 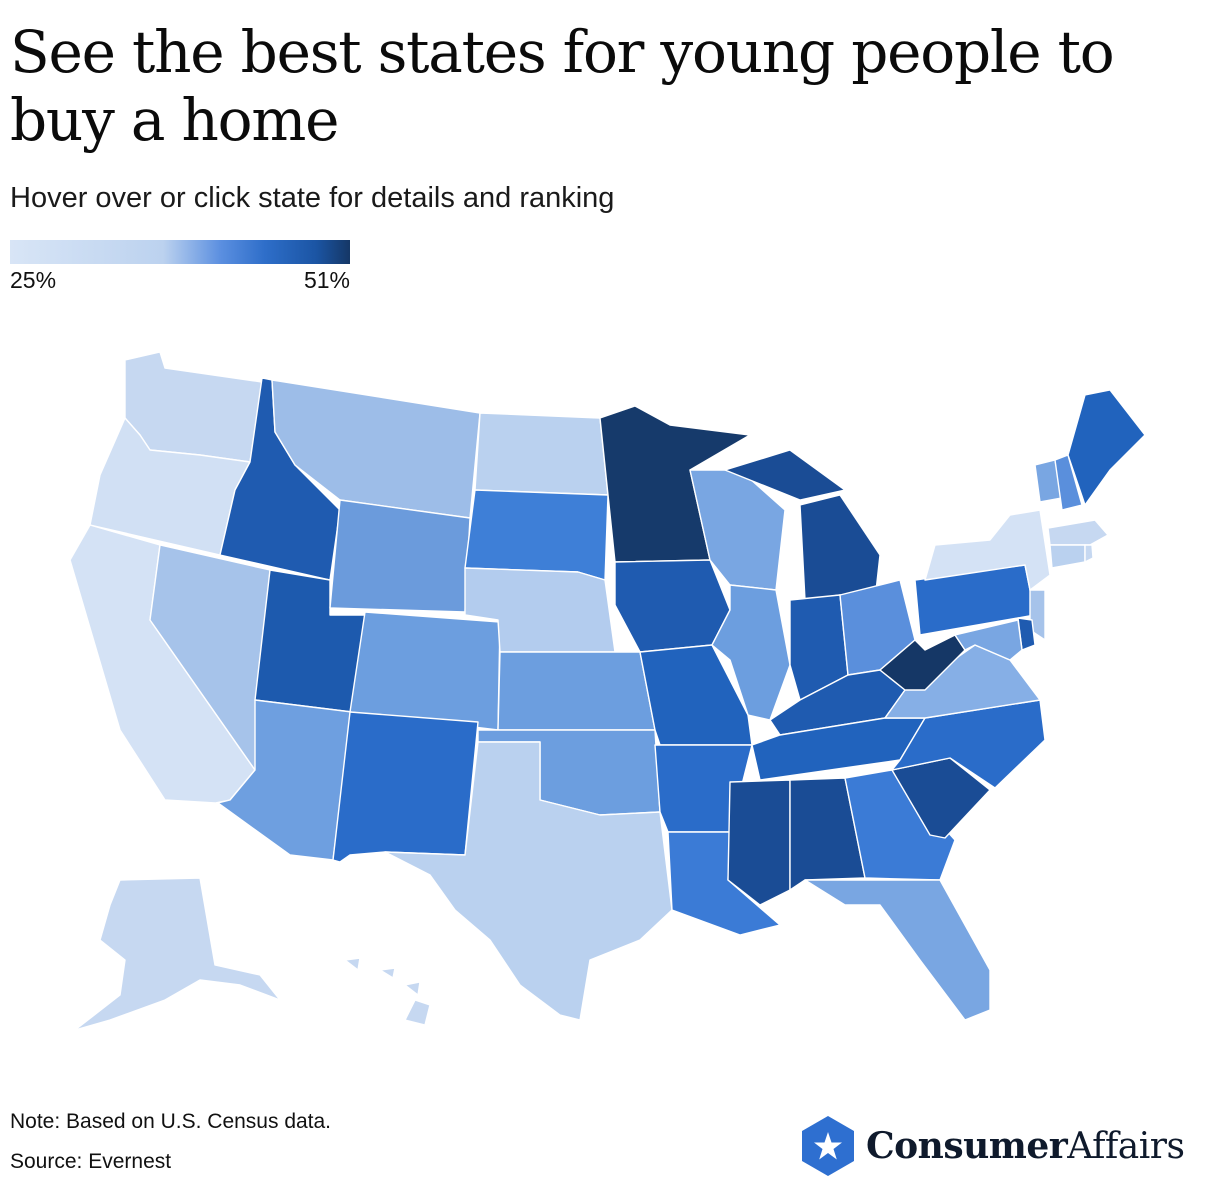 I want to click on state-georgia: Georgia, so click(x=900, y=825).